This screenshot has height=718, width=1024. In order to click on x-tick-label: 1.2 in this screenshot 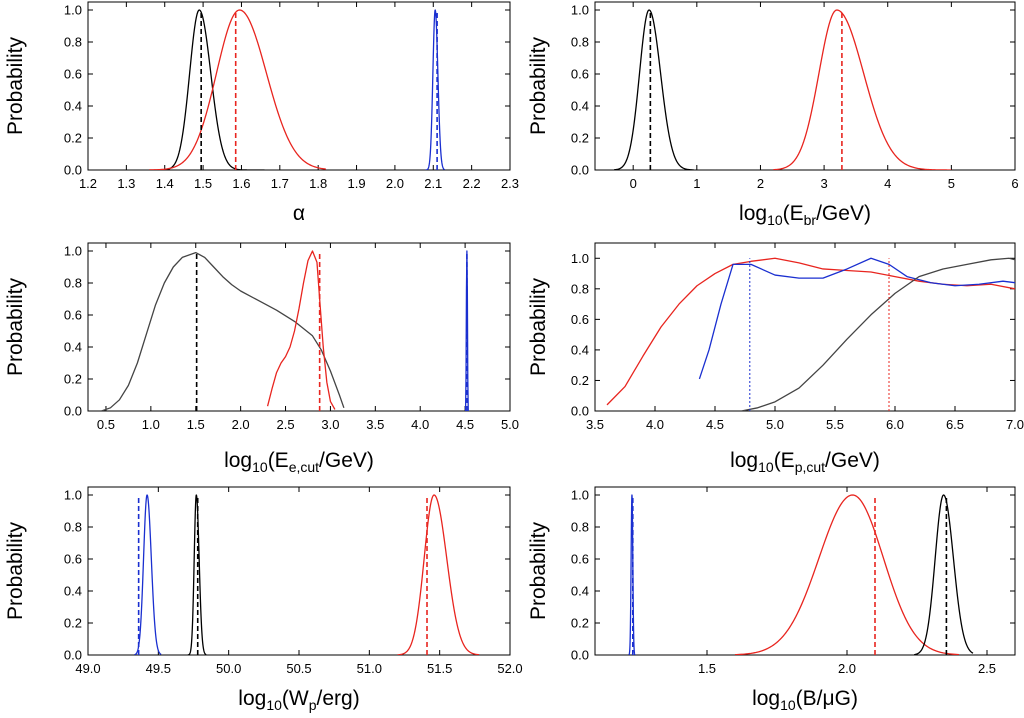, I will do `click(88, 183)`.